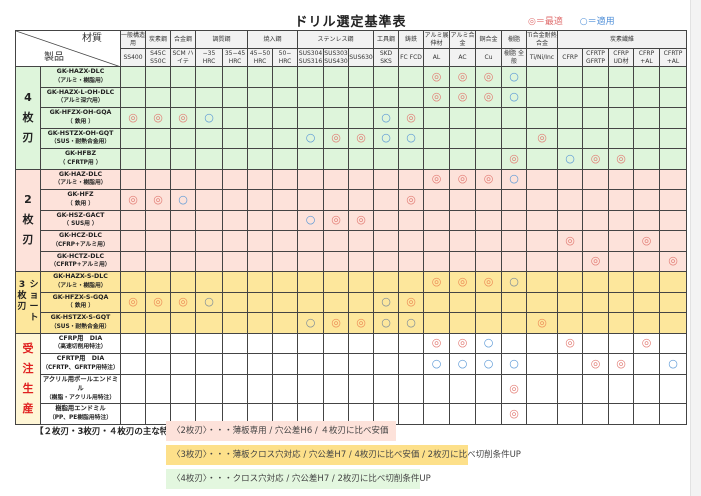 This screenshot has height=496, width=701. Describe the element at coordinates (80, 256) in the screenshot. I see `product-code: GK-HCTZ-DLC` at that location.